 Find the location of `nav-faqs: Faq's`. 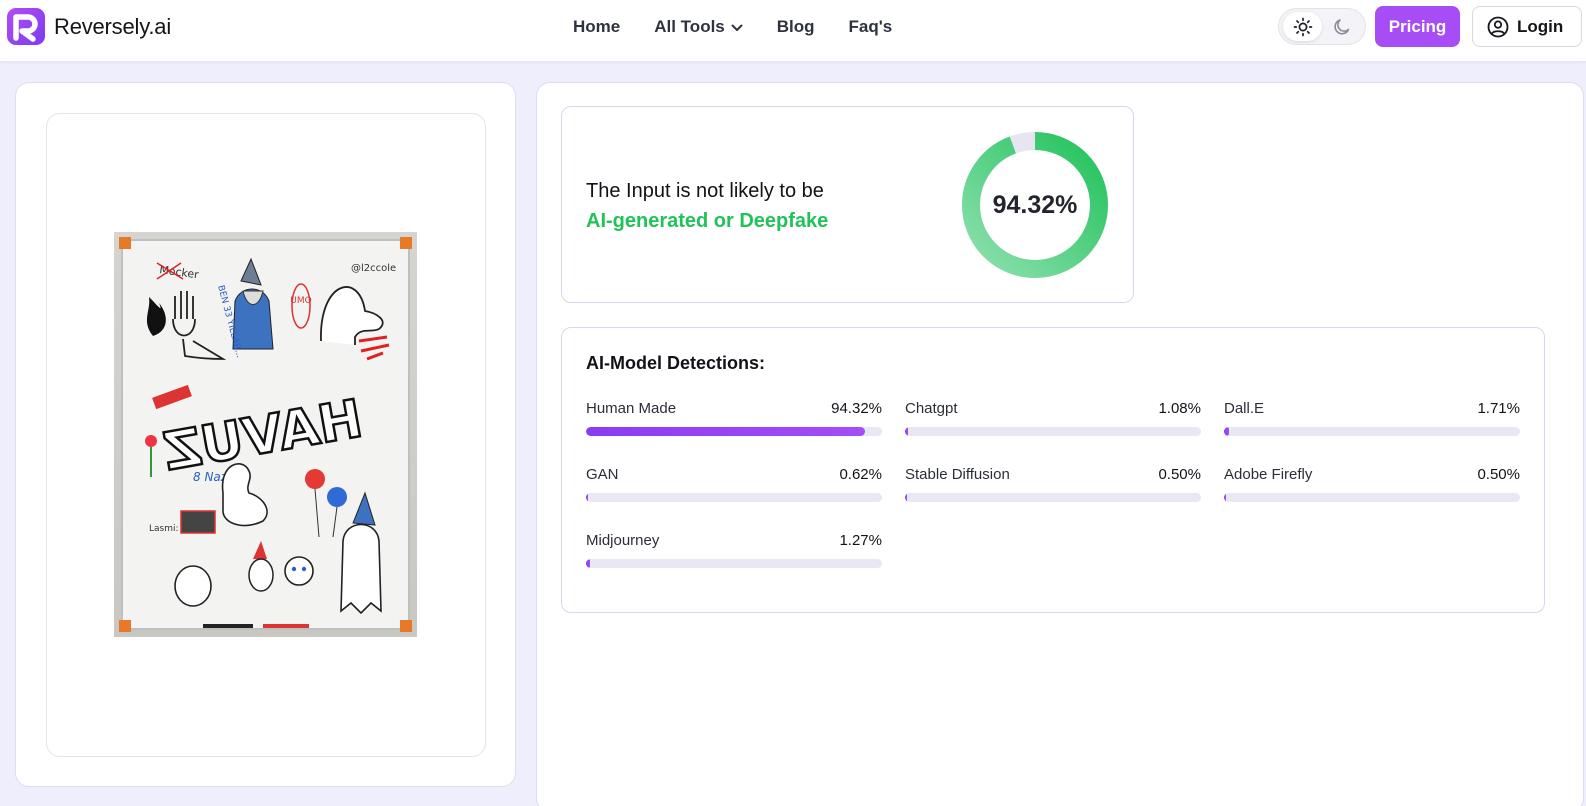

nav-faqs: Faq's is located at coordinates (871, 27).